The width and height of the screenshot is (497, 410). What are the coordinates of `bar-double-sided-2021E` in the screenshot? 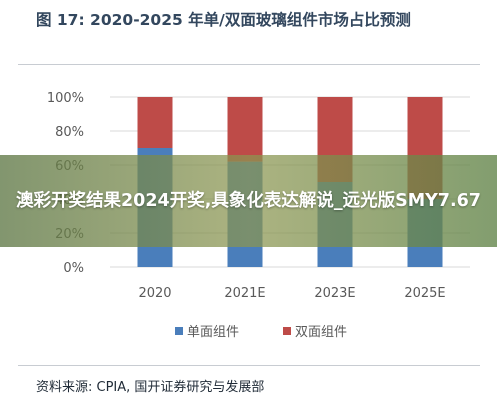 It's located at (245, 129).